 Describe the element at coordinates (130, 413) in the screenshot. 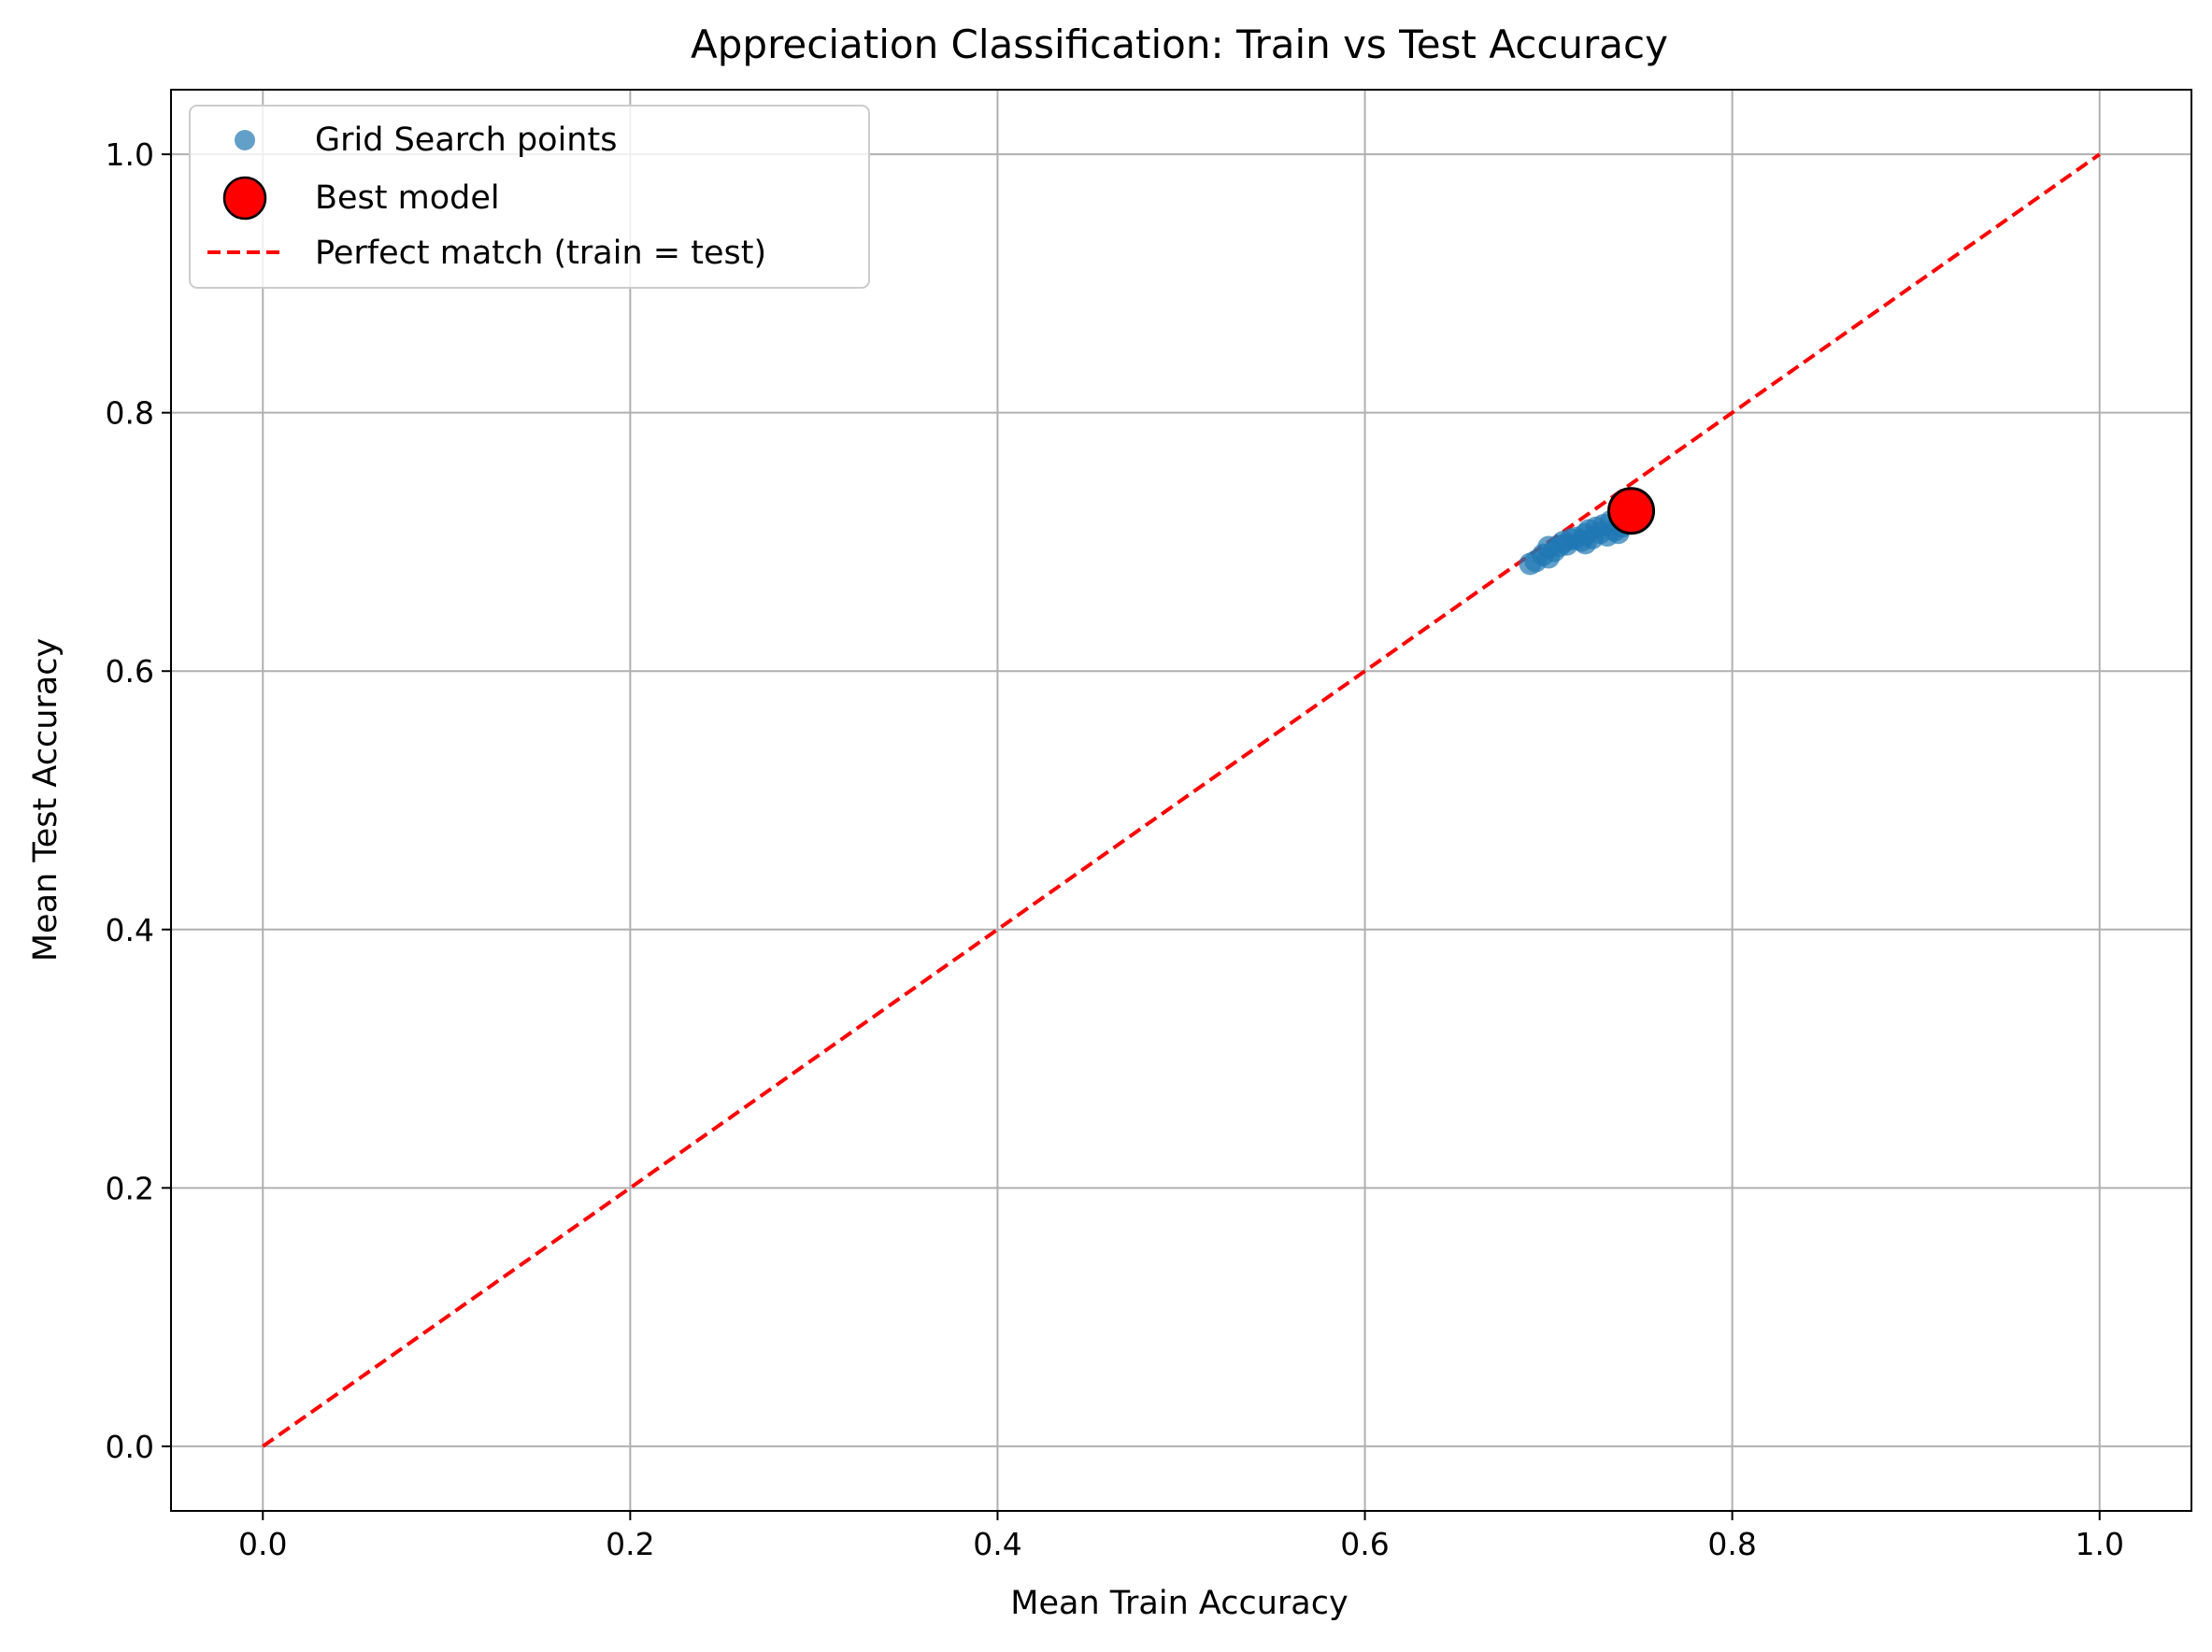

I see `y-tick-label: 0.8` at that location.